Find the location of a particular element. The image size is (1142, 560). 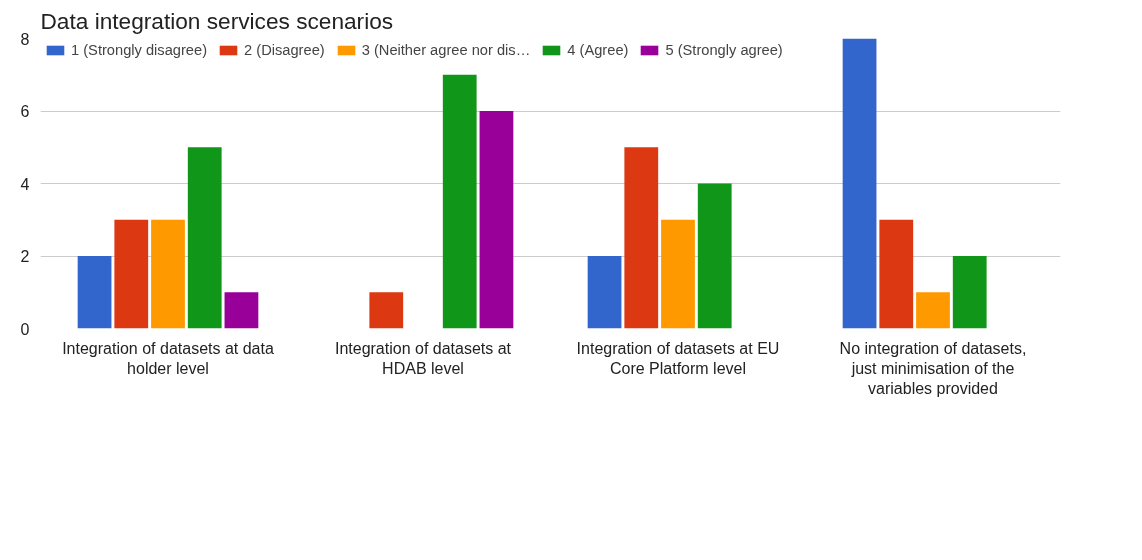

x-tick-label: Integration of datasets at data holder level is located at coordinates (168, 358).